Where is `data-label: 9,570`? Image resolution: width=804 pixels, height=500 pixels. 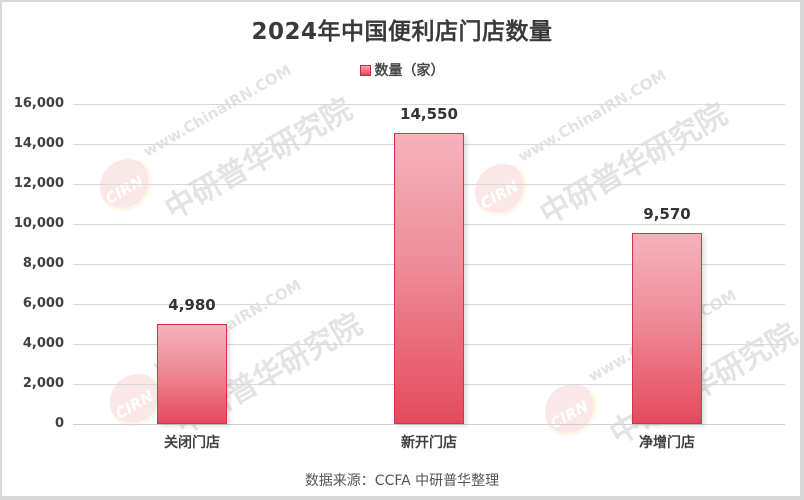
data-label: 9,570 is located at coordinates (667, 214).